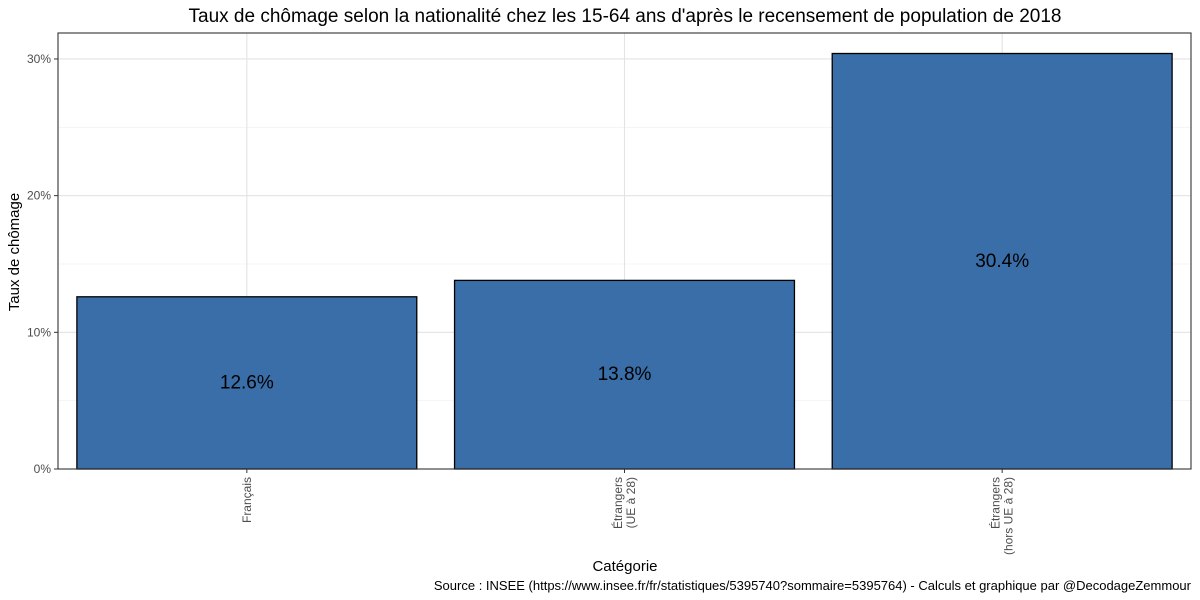 This screenshot has height=600, width=1200. I want to click on bar-value-label: 12.6%, so click(247, 382).